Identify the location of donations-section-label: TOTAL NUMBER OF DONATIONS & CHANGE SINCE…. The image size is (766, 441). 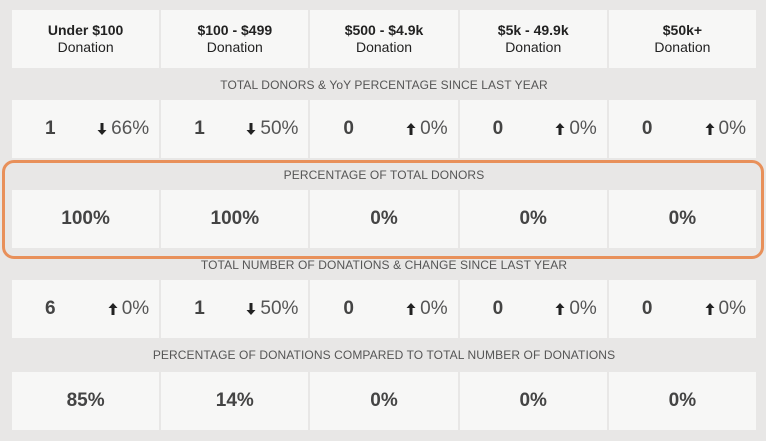
(384, 265).